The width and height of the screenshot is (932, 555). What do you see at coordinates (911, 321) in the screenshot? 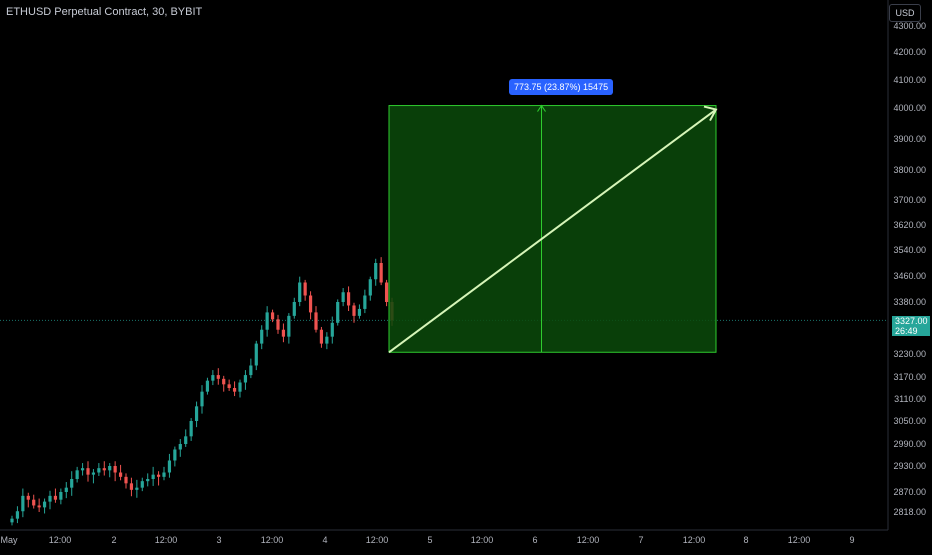
I see `last-price-value: 3327.00` at bounding box center [911, 321].